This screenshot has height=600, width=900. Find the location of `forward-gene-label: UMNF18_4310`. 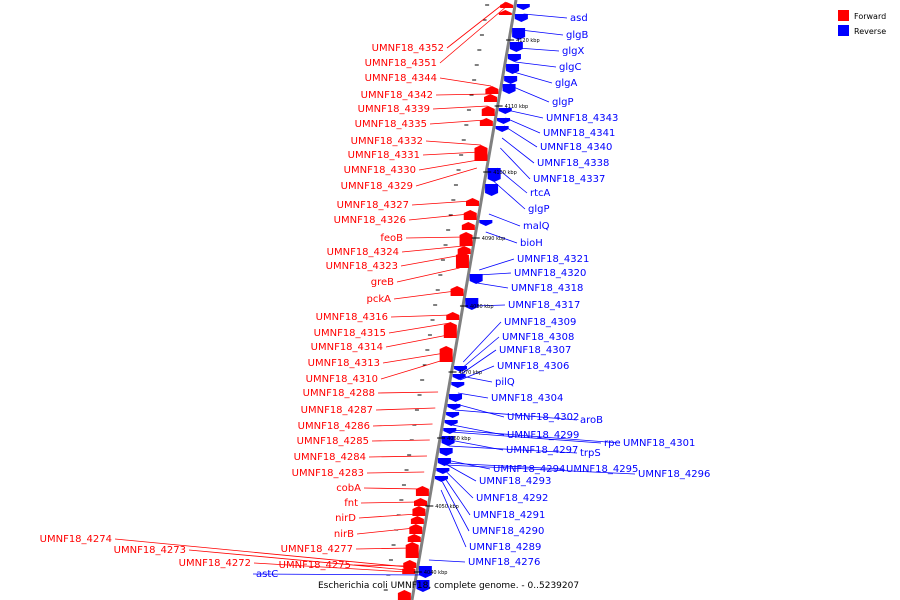

forward-gene-label: UMNF18_4310 is located at coordinates (342, 379).